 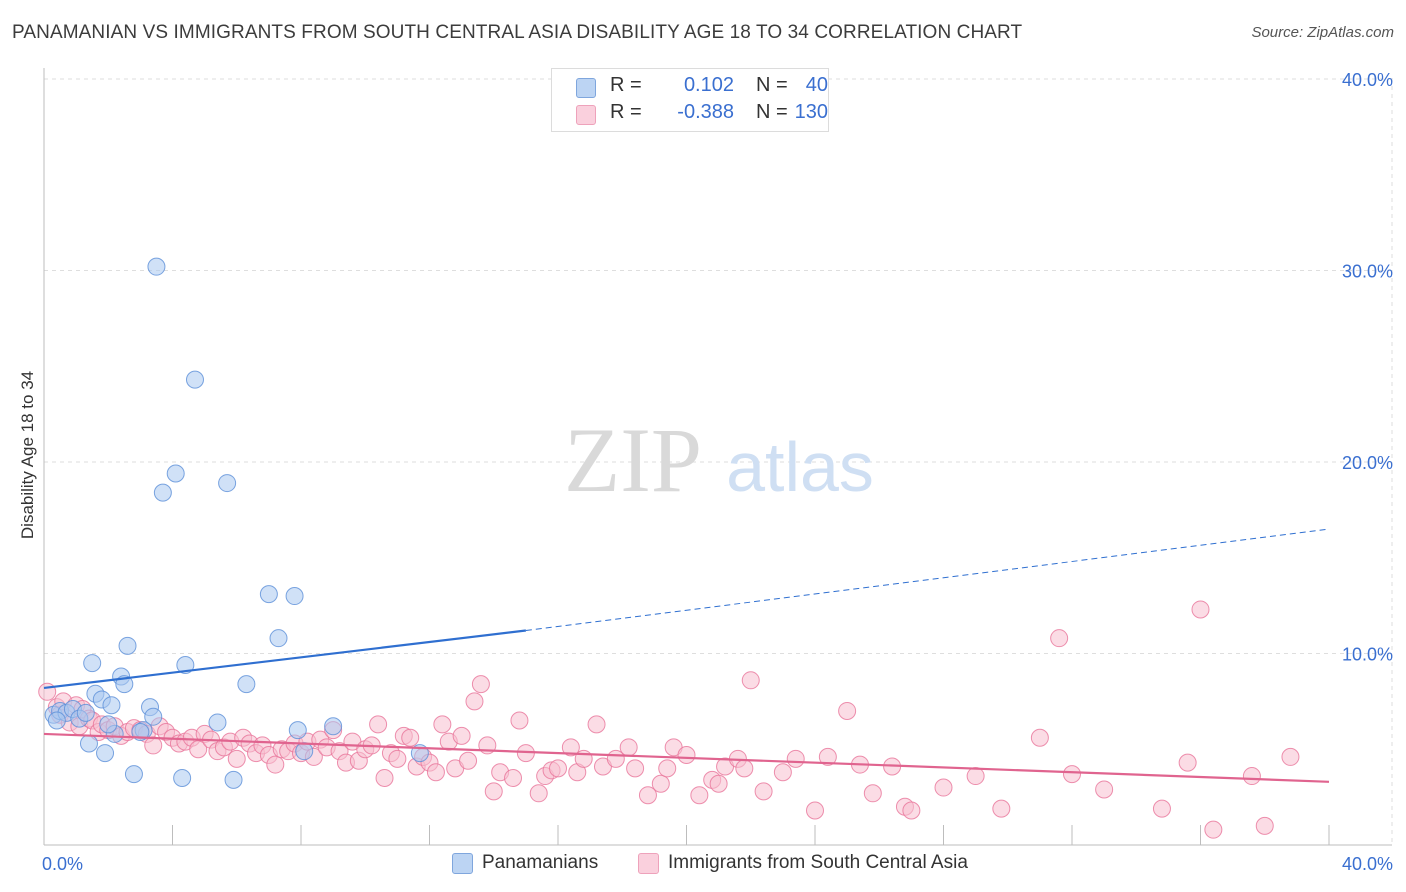 I want to click on legend-label-panamanians: Panamanians, so click(x=540, y=862).